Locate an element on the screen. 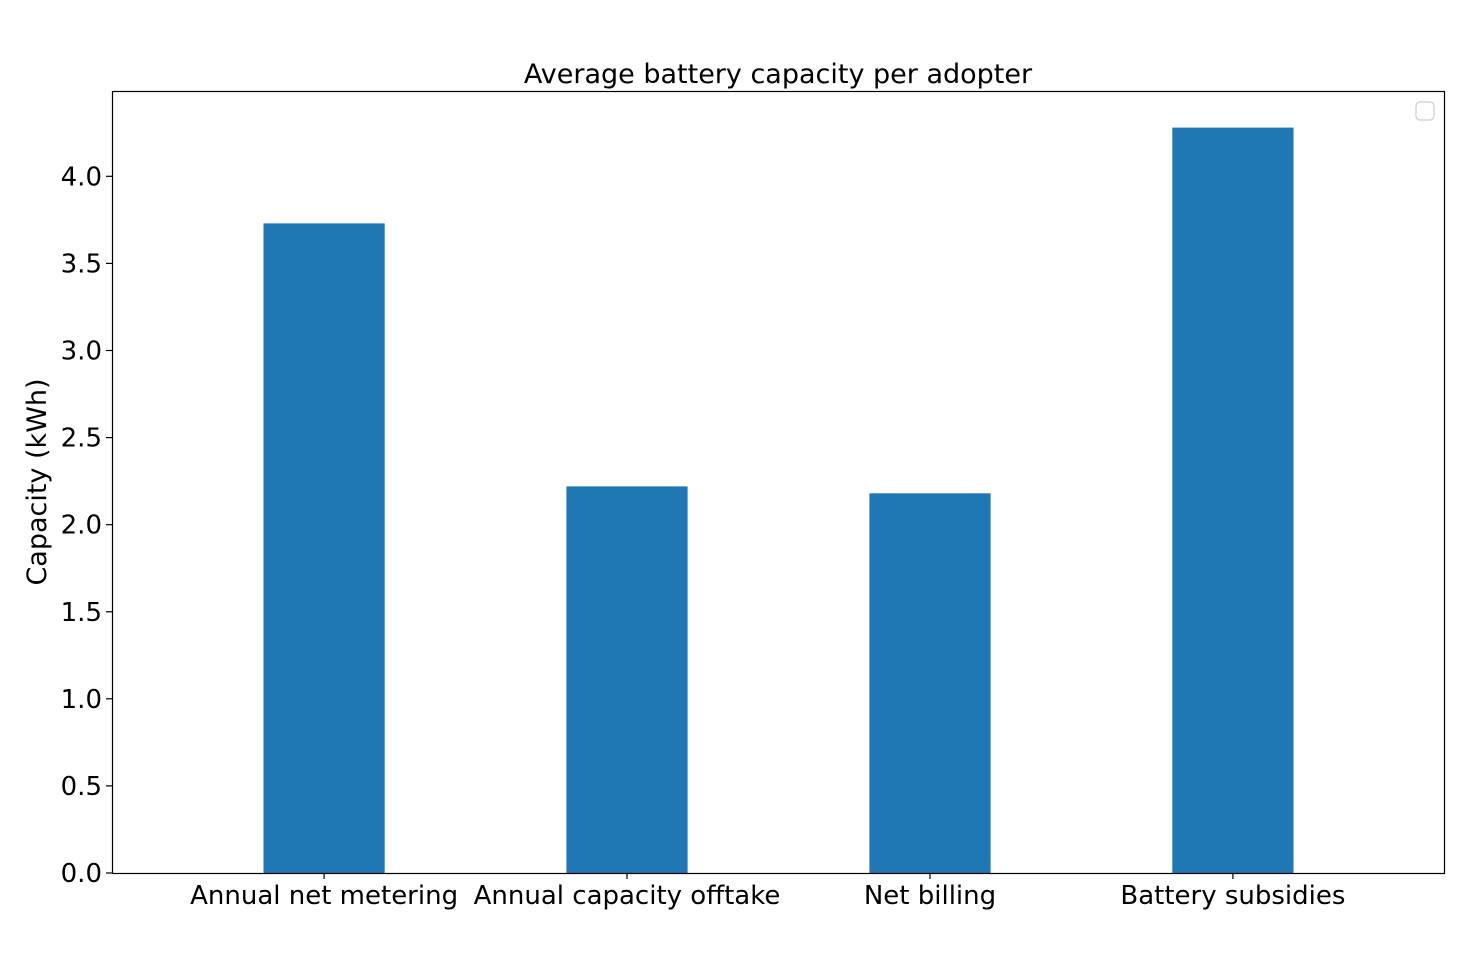  y-tick-label-8: 4.0 is located at coordinates (81, 177).